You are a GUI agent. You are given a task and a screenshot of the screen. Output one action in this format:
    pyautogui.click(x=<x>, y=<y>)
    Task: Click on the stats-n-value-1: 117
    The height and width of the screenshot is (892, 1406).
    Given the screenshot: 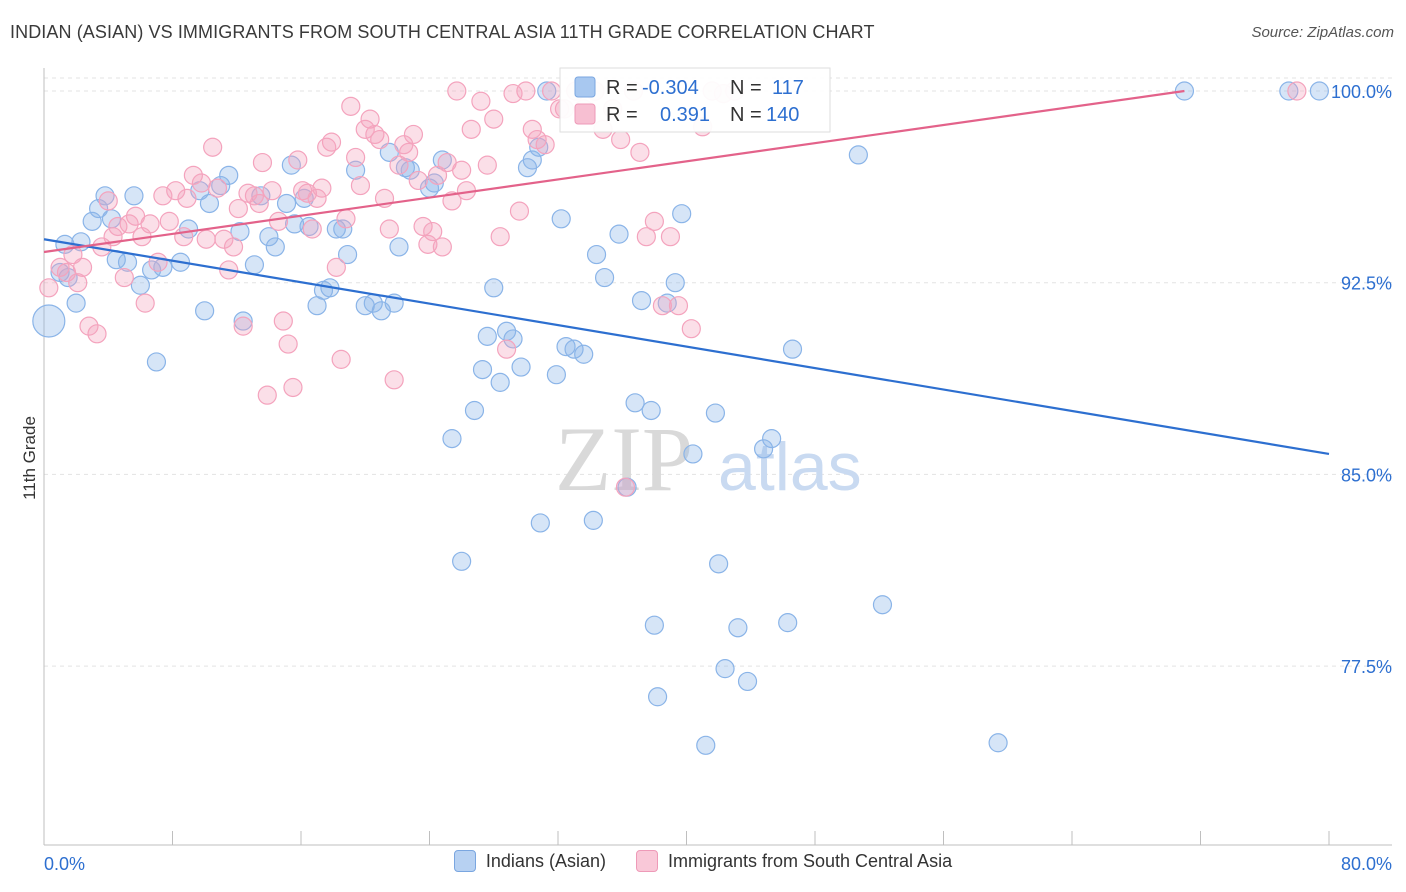 What is the action you would take?
    pyautogui.click(x=788, y=88)
    